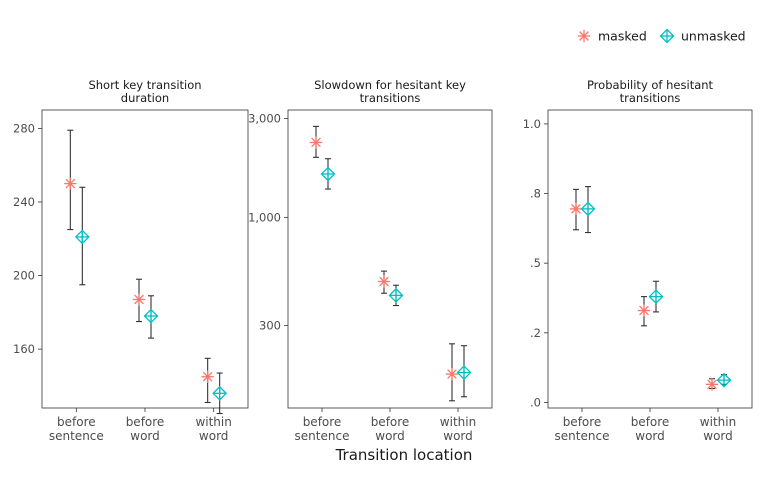 This screenshot has height=484, width=768. I want to click on legend-key-masked, so click(584, 36).